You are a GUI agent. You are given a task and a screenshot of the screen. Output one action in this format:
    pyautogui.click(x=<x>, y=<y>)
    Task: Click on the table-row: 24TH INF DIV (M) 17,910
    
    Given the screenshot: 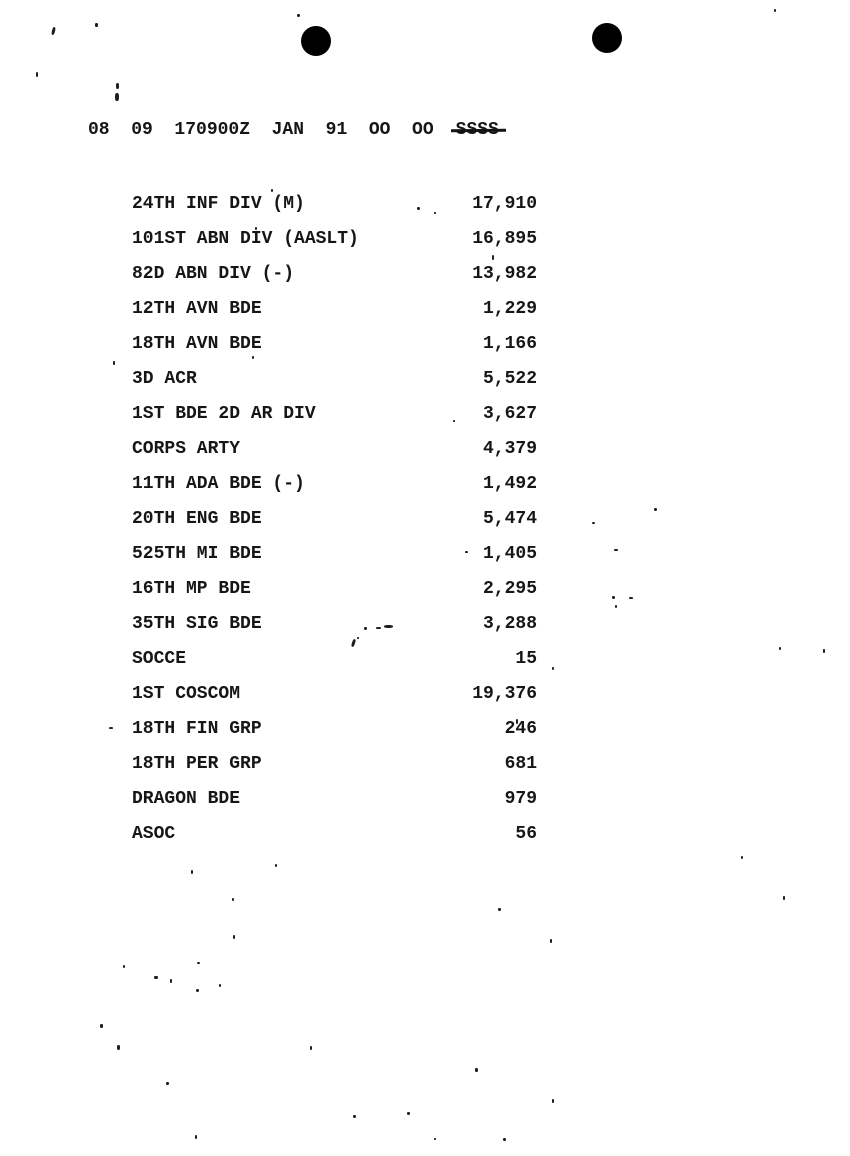 What is the action you would take?
    pyautogui.click(x=334, y=203)
    